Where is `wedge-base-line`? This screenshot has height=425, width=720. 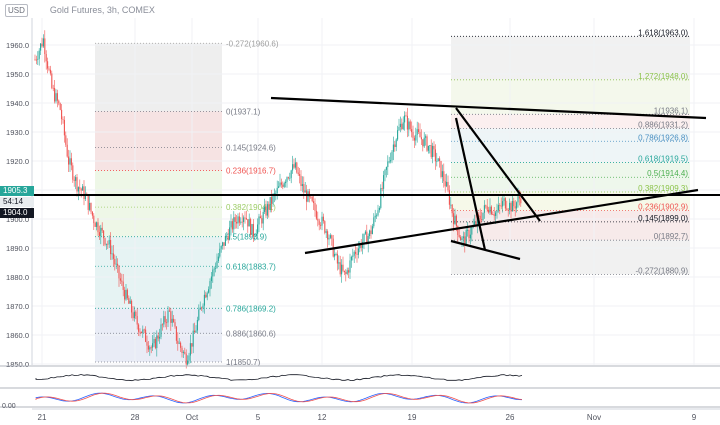 wedge-base-line is located at coordinates (485, 250).